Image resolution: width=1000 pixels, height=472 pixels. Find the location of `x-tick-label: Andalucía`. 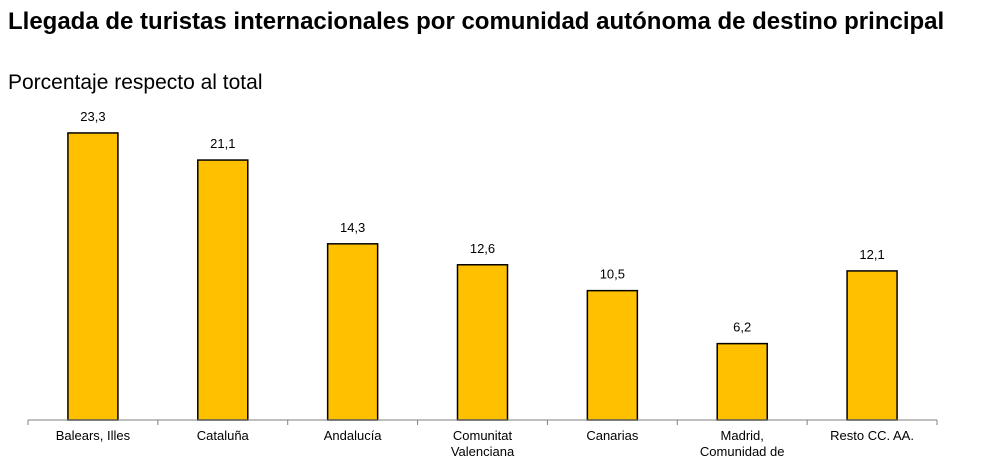

x-tick-label: Andalucía is located at coordinates (353, 435).